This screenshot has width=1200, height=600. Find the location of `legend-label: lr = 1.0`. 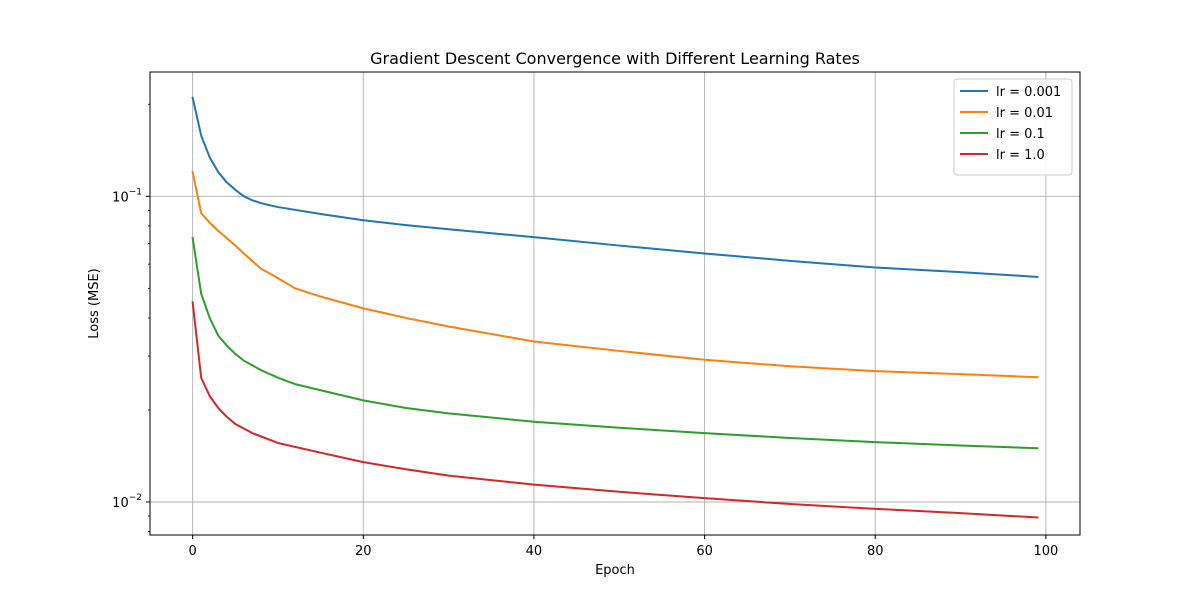

legend-label: lr = 1.0 is located at coordinates (1020, 155).